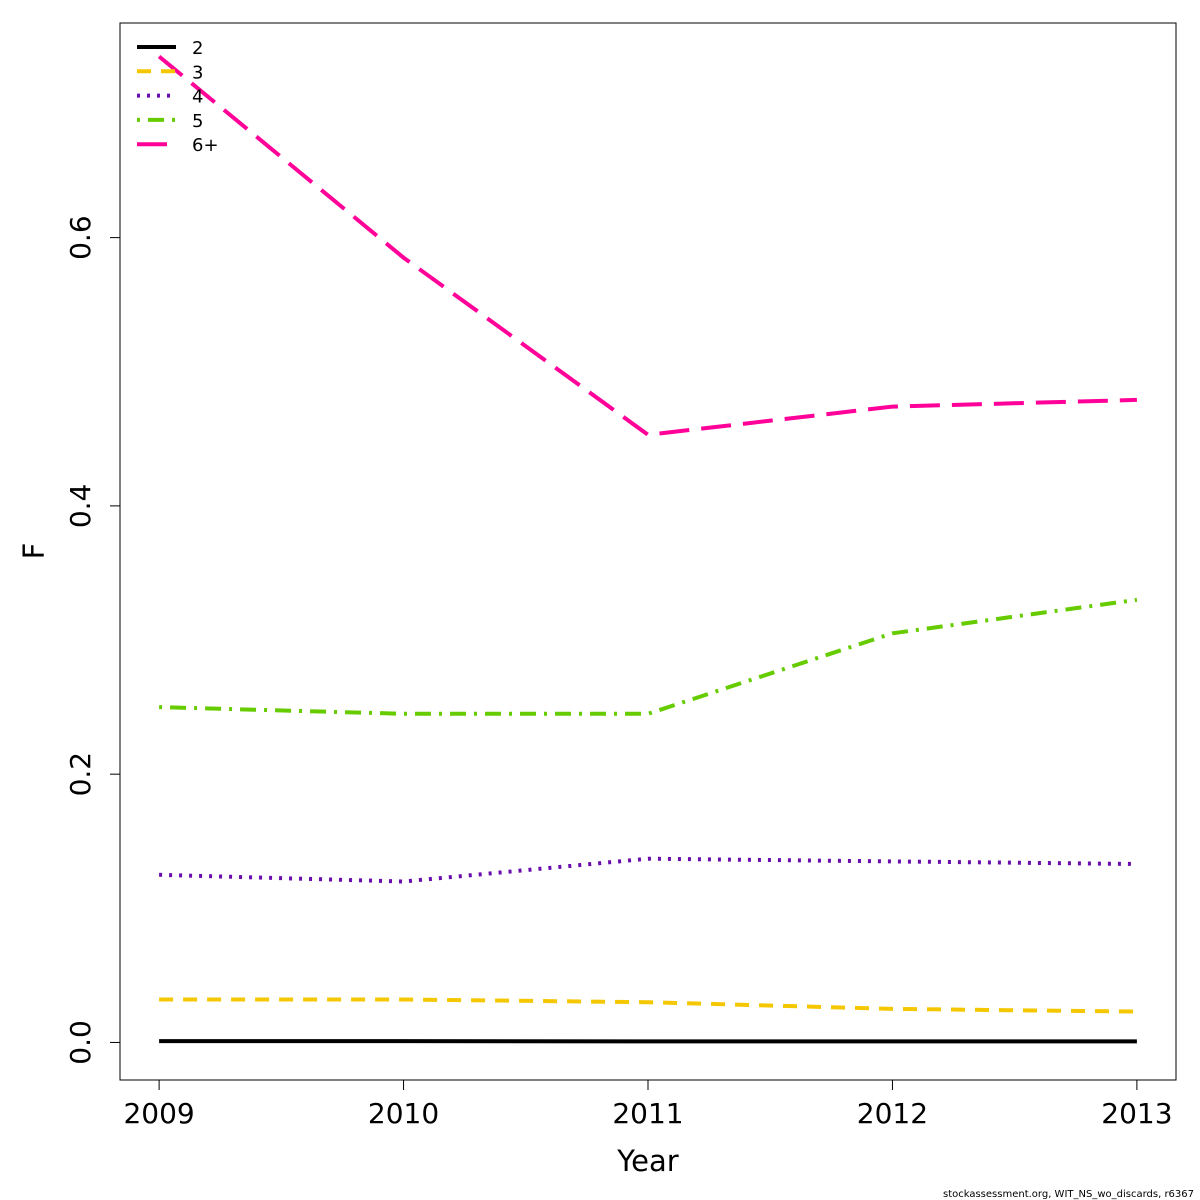 The image size is (1200, 1200). I want to click on y-axis: 0.0 0.2 0.4 0.6, so click(92, 640).